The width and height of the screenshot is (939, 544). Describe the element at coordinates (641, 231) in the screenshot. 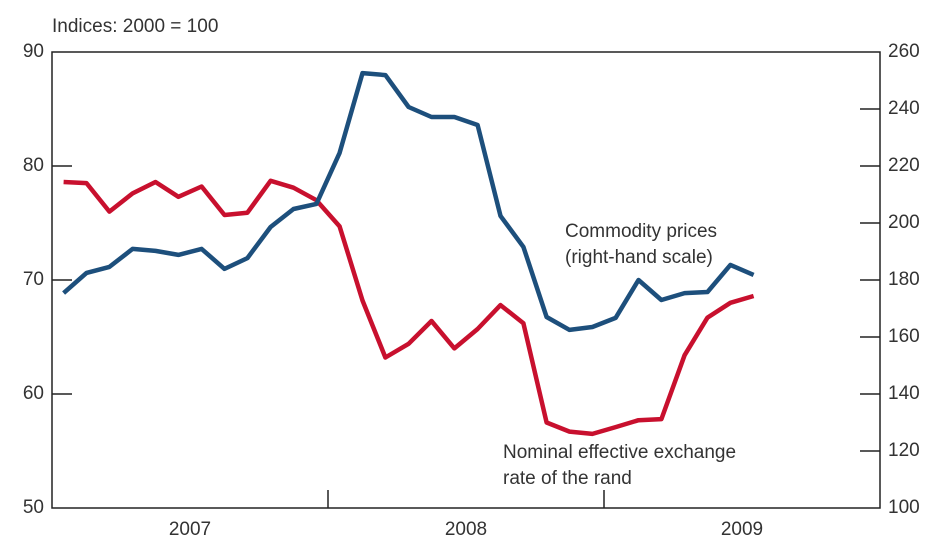

I see `annotation: Commodity prices` at that location.